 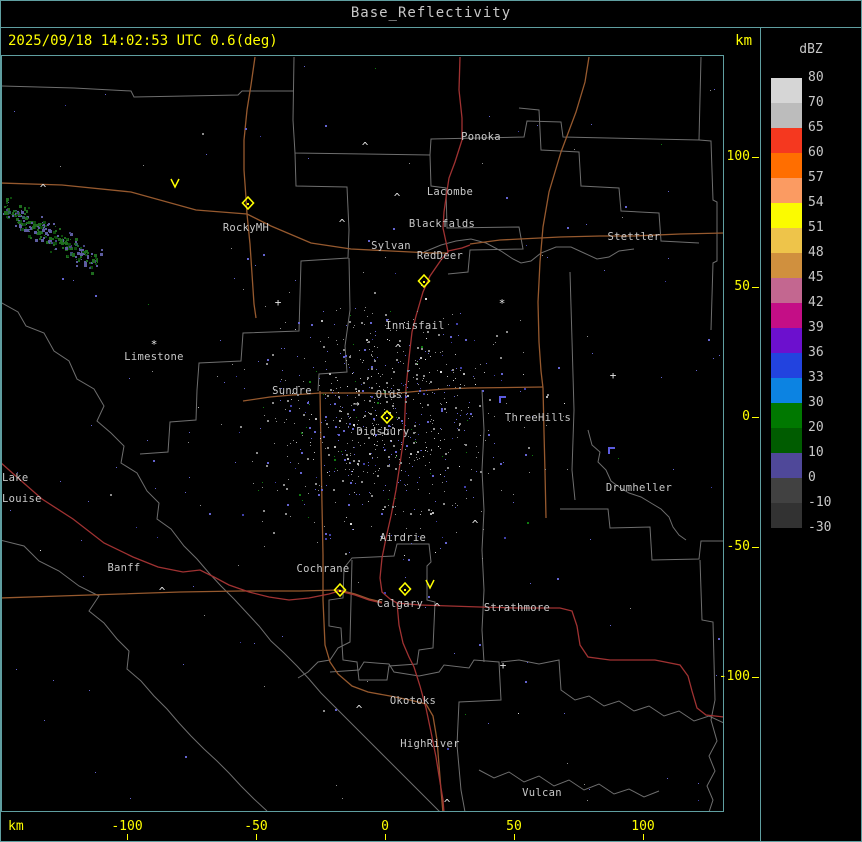 I want to click on bottom-axis-tick-label: -50, so click(x=256, y=826).